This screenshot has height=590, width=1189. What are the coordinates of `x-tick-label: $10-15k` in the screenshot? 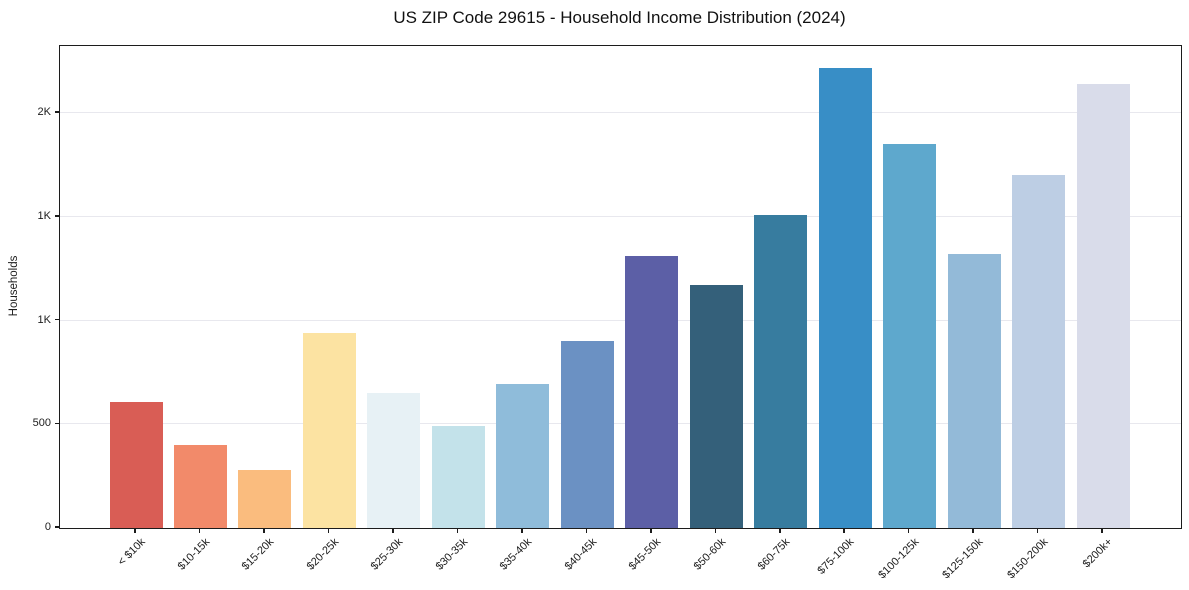 It's located at (193, 554).